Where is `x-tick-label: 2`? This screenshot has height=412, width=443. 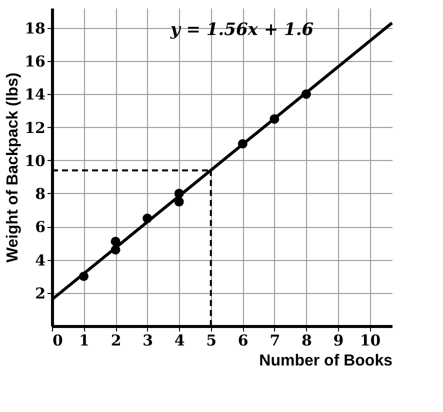
x-tick-label: 2 is located at coordinates (116, 341).